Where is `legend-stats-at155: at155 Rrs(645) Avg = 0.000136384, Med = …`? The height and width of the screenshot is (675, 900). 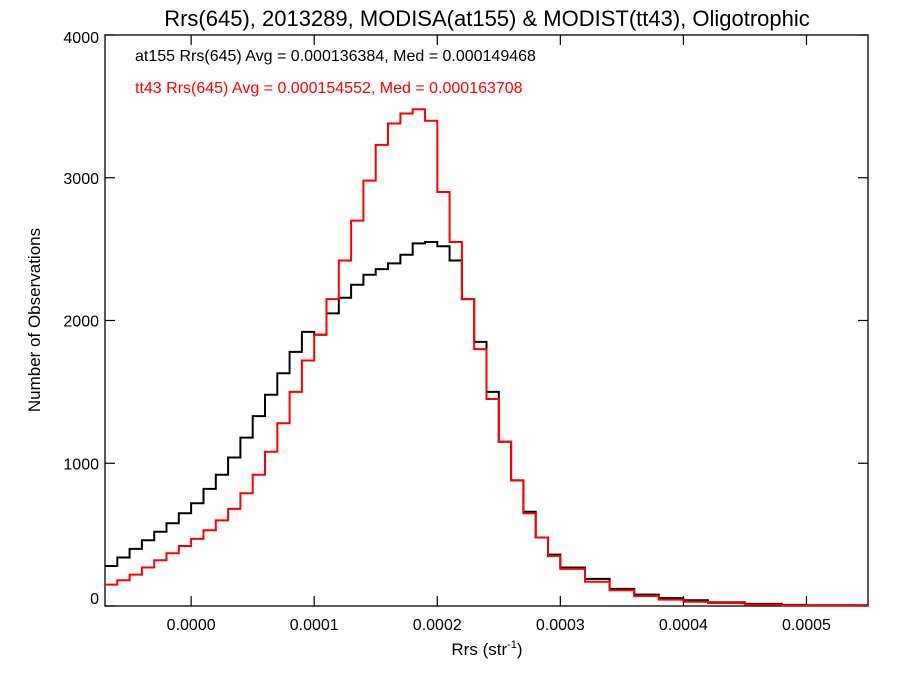 legend-stats-at155: at155 Rrs(645) Avg = 0.000136384, Med = … is located at coordinates (335, 56).